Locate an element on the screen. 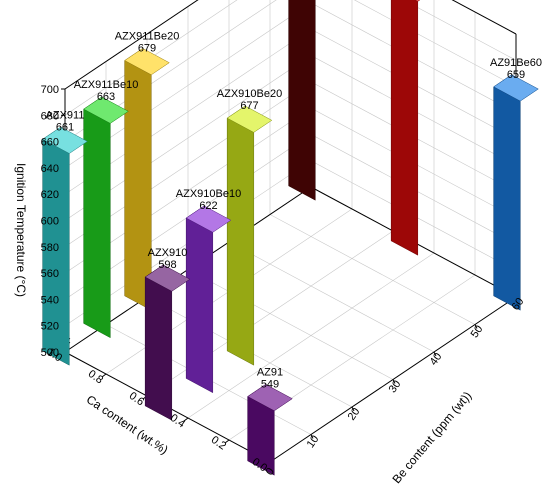 Image resolution: width=550 pixels, height=490 pixels. bar-AZX911Be10 is located at coordinates (106, 217).